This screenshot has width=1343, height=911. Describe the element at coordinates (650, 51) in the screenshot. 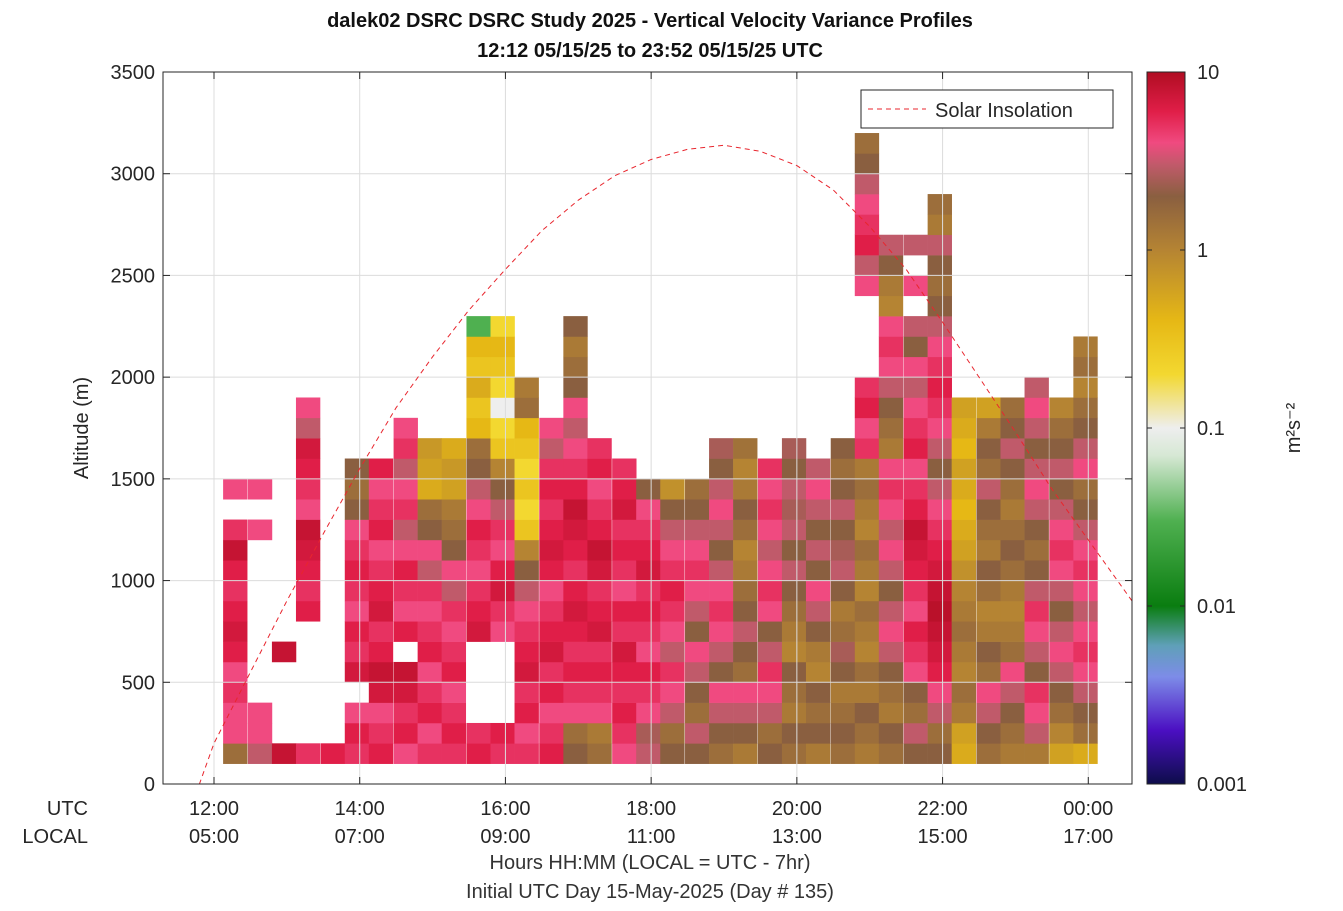

I see `chart-subtitle: 12:12 05/15/25 to 23:52 05/15/25 UTC` at that location.